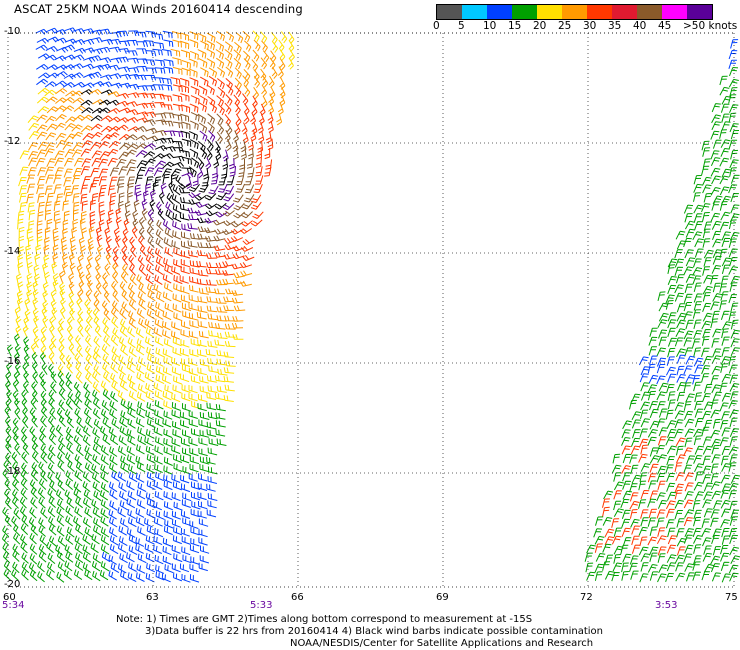 The height and width of the screenshot is (650, 740). What do you see at coordinates (640, 26) in the screenshot?
I see `colorbar-tick: 40` at bounding box center [640, 26].